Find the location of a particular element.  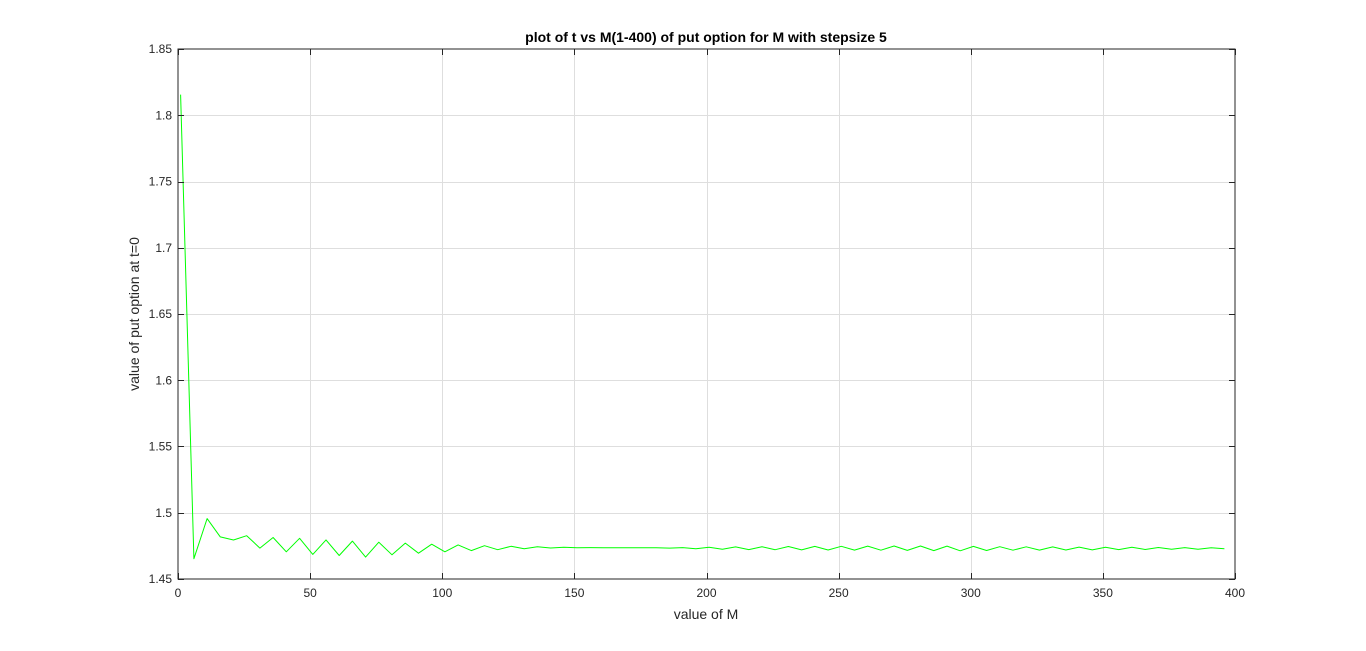

x-tick-label: 200 is located at coordinates (706, 593).